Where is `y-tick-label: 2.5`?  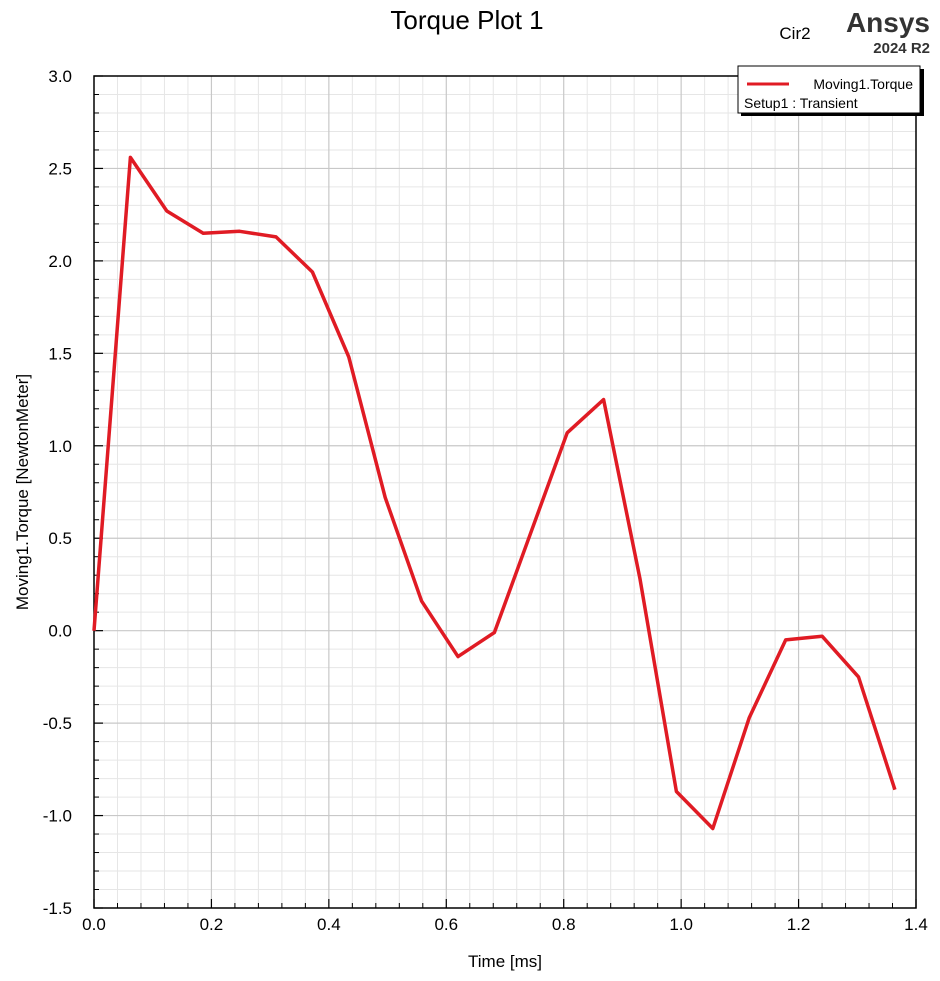
y-tick-label: 2.5 is located at coordinates (60, 168).